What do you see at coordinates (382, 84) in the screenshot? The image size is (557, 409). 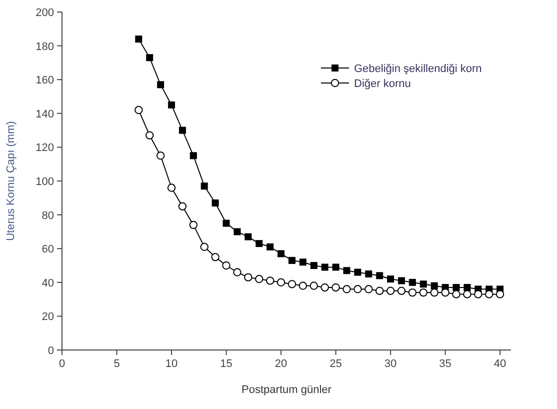 I see `legend-label: Diğer kornu` at bounding box center [382, 84].